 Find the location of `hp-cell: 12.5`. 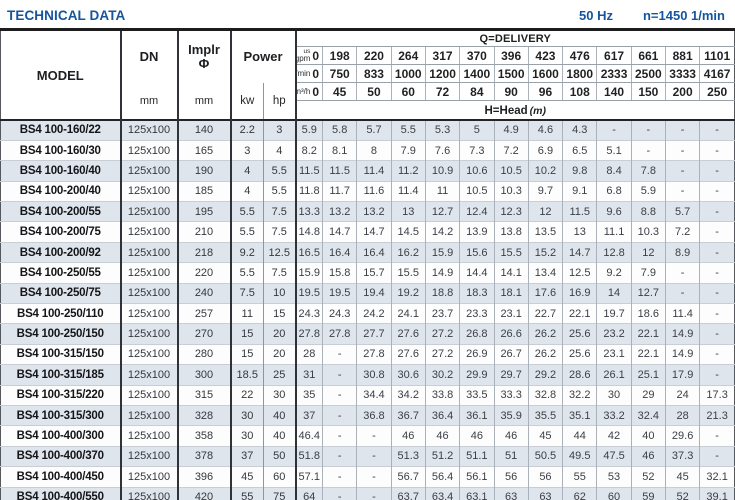

hp-cell: 12.5 is located at coordinates (279, 252).